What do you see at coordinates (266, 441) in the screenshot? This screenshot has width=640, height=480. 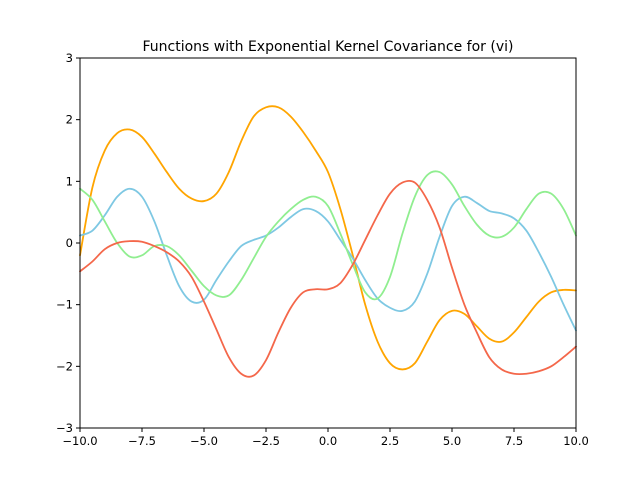 I see `x-tick-label: −2.5` at bounding box center [266, 441].